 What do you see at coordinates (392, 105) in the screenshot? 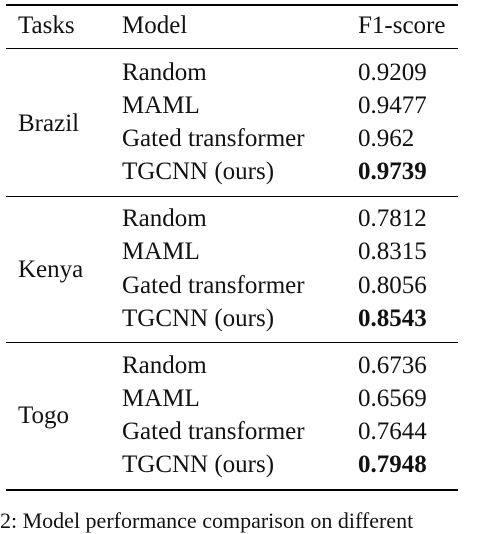
I see `f1-score-value: 0.9477` at bounding box center [392, 105].